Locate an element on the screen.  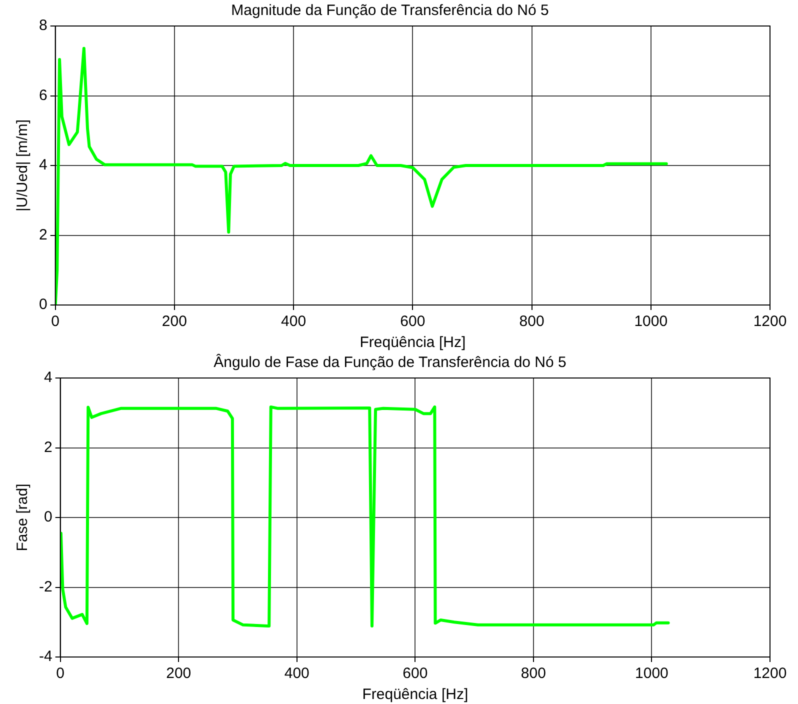
x-tick-label: 0 is located at coordinates (60, 673).